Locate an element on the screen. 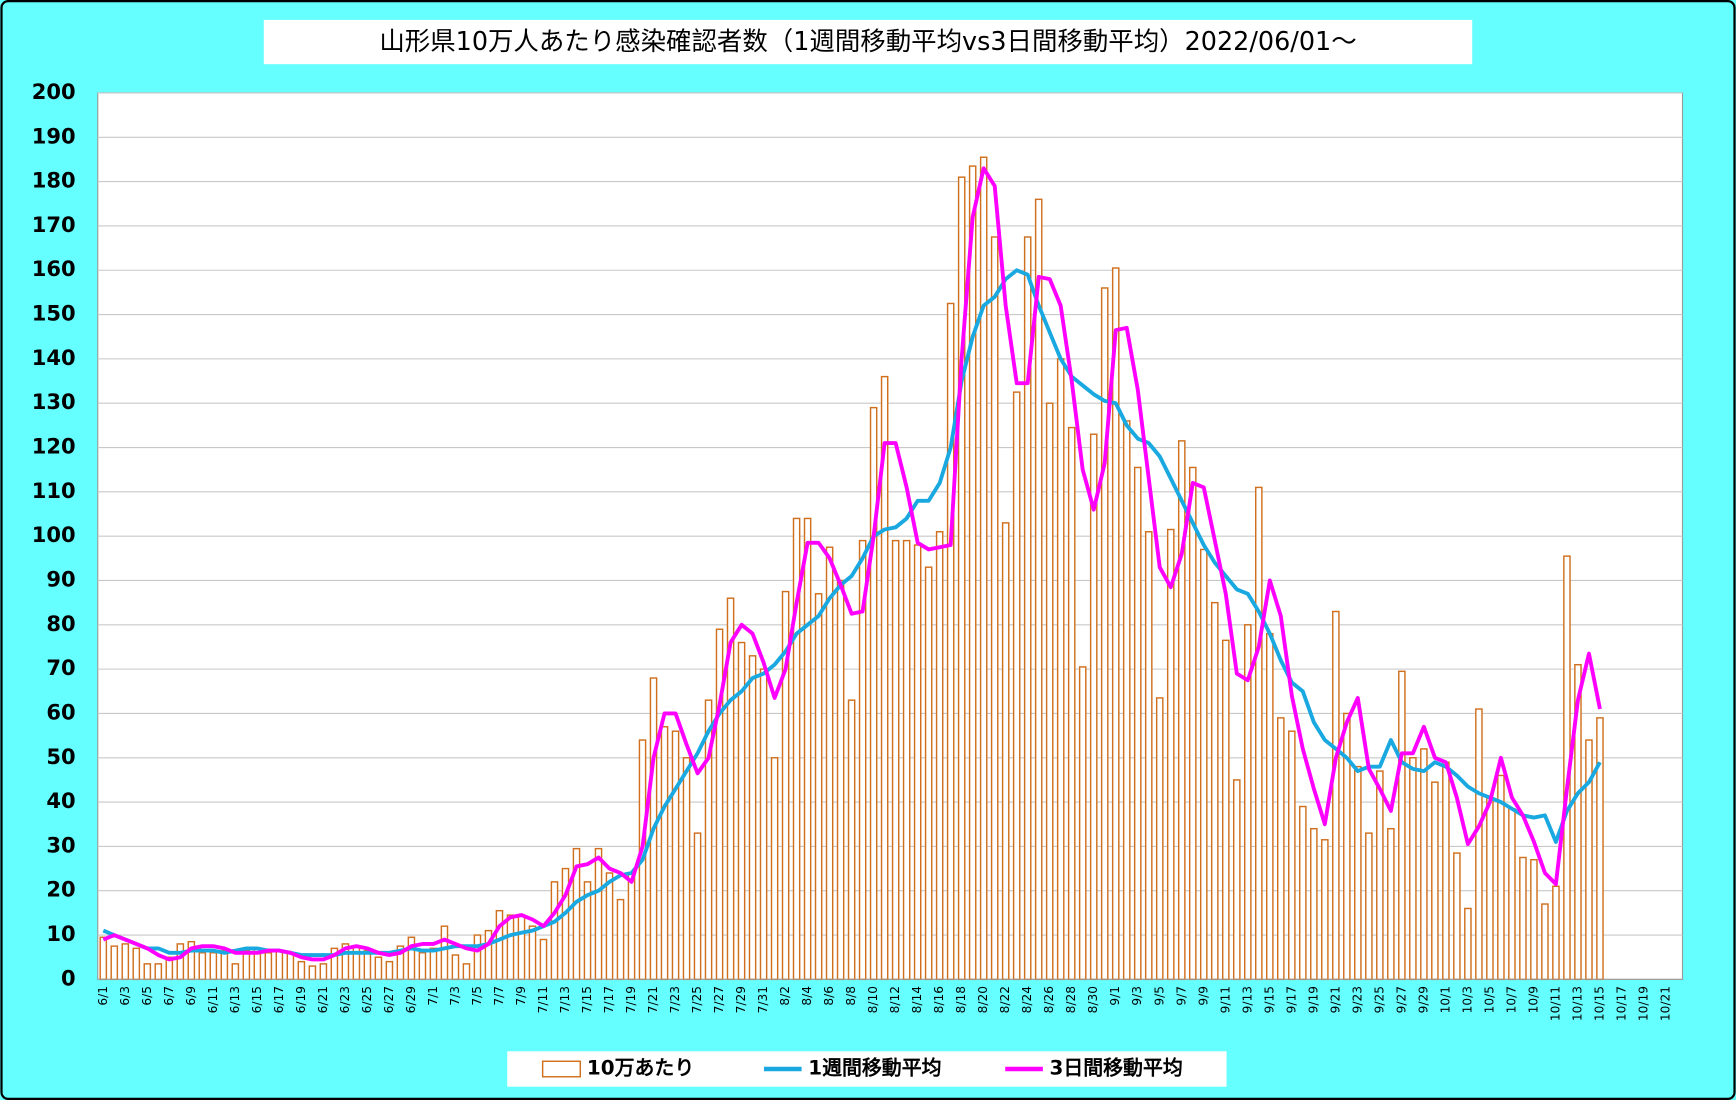  y-tick-label: 20 is located at coordinates (60, 889).